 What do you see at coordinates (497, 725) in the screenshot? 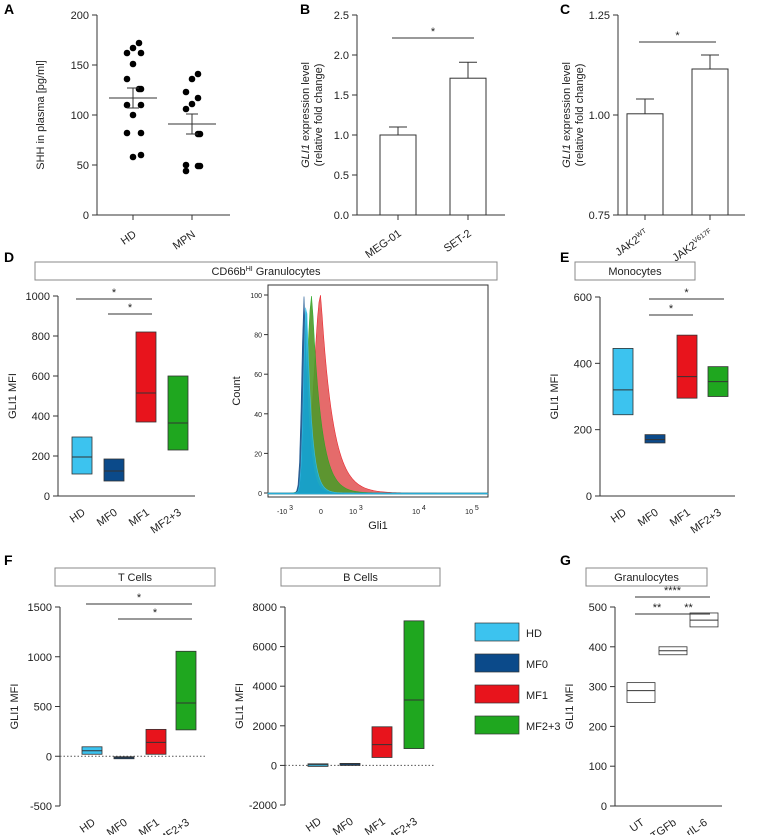
I see `legend-swatch` at bounding box center [497, 725].